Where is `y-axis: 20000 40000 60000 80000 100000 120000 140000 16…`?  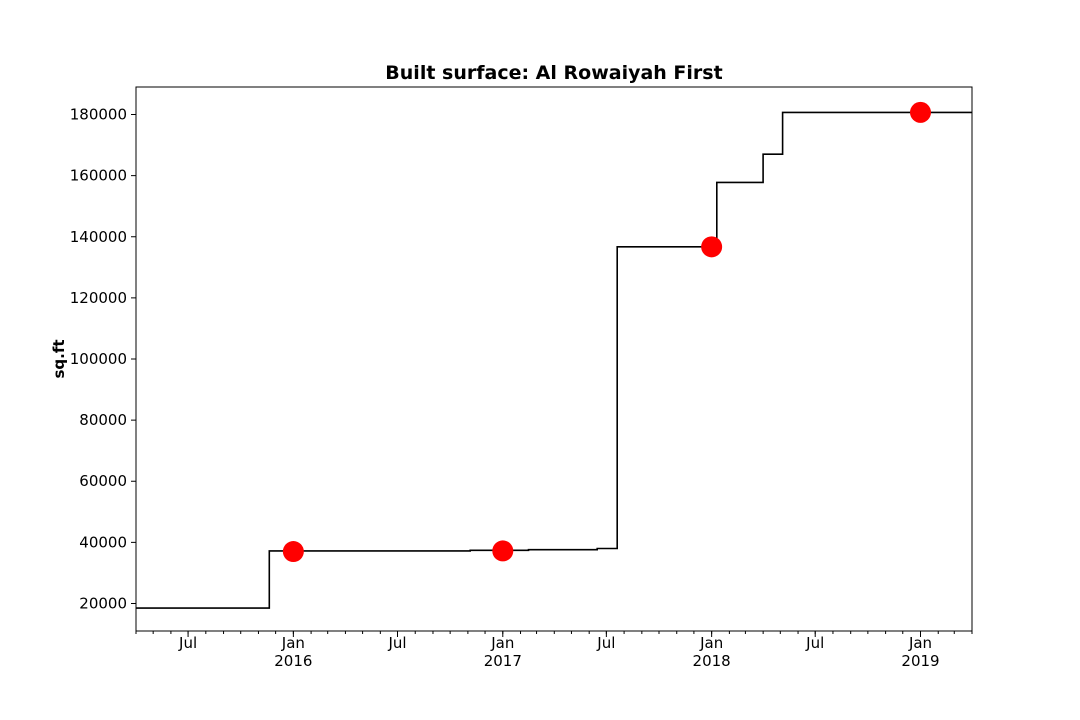 y-axis: 20000 40000 60000 80000 100000 120000 140000 16… is located at coordinates (103, 359).